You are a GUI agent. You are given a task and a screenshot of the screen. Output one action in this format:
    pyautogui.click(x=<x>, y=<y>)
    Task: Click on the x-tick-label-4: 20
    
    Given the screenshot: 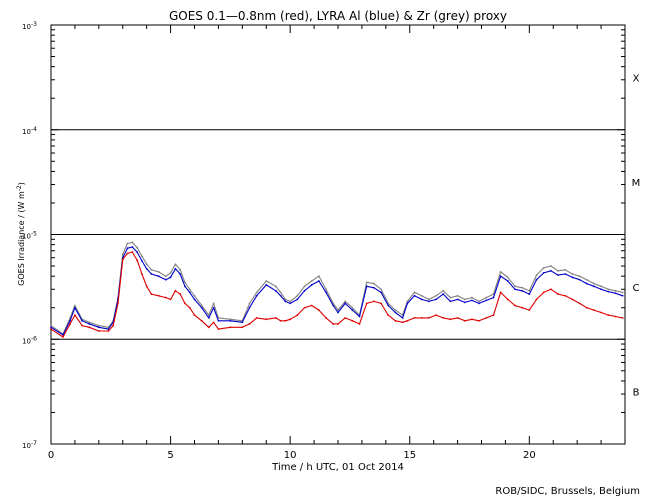 What is the action you would take?
    pyautogui.click(x=529, y=455)
    